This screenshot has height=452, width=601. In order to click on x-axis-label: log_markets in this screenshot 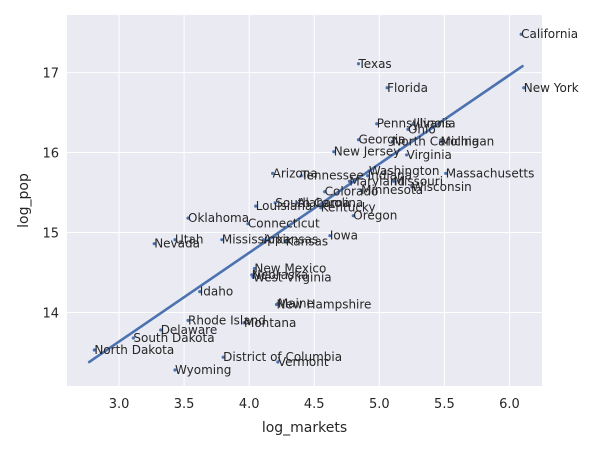, I will do `click(304, 428)`.